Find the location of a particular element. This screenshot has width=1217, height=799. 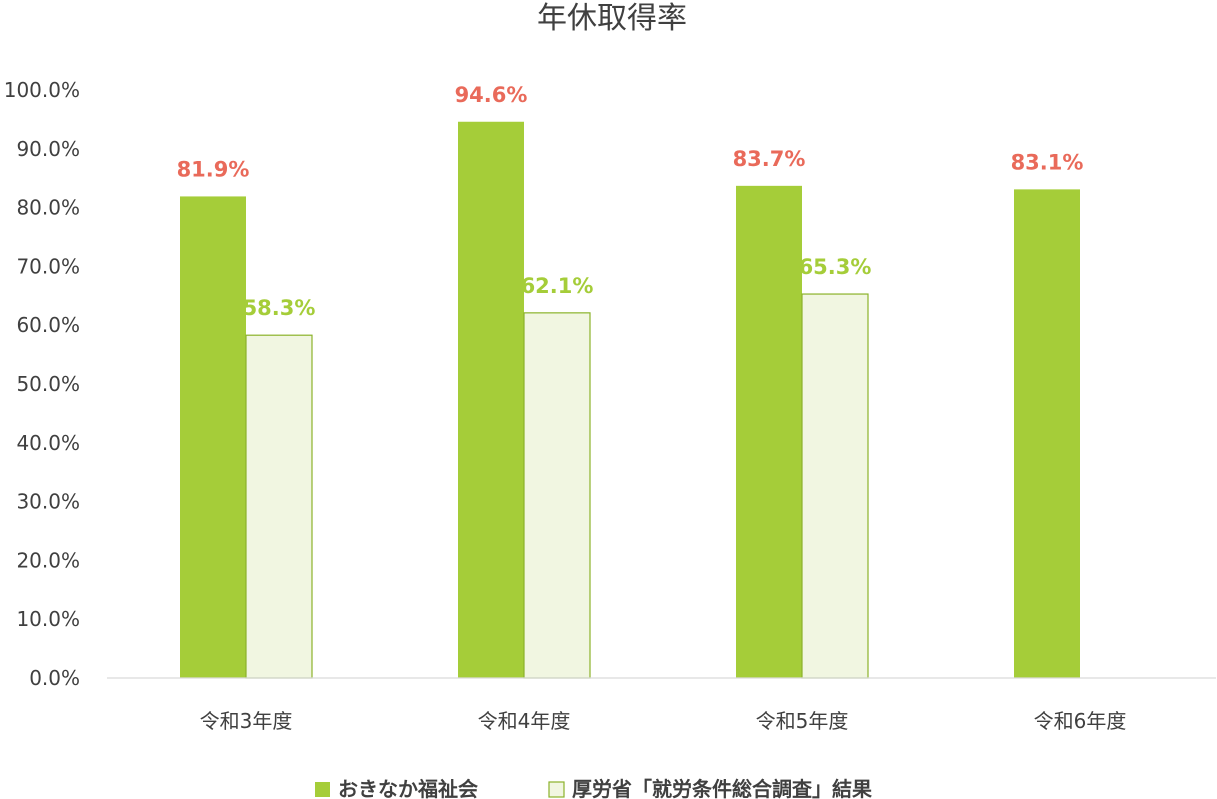

data-label-series2-1: 58.3% is located at coordinates (279, 308).